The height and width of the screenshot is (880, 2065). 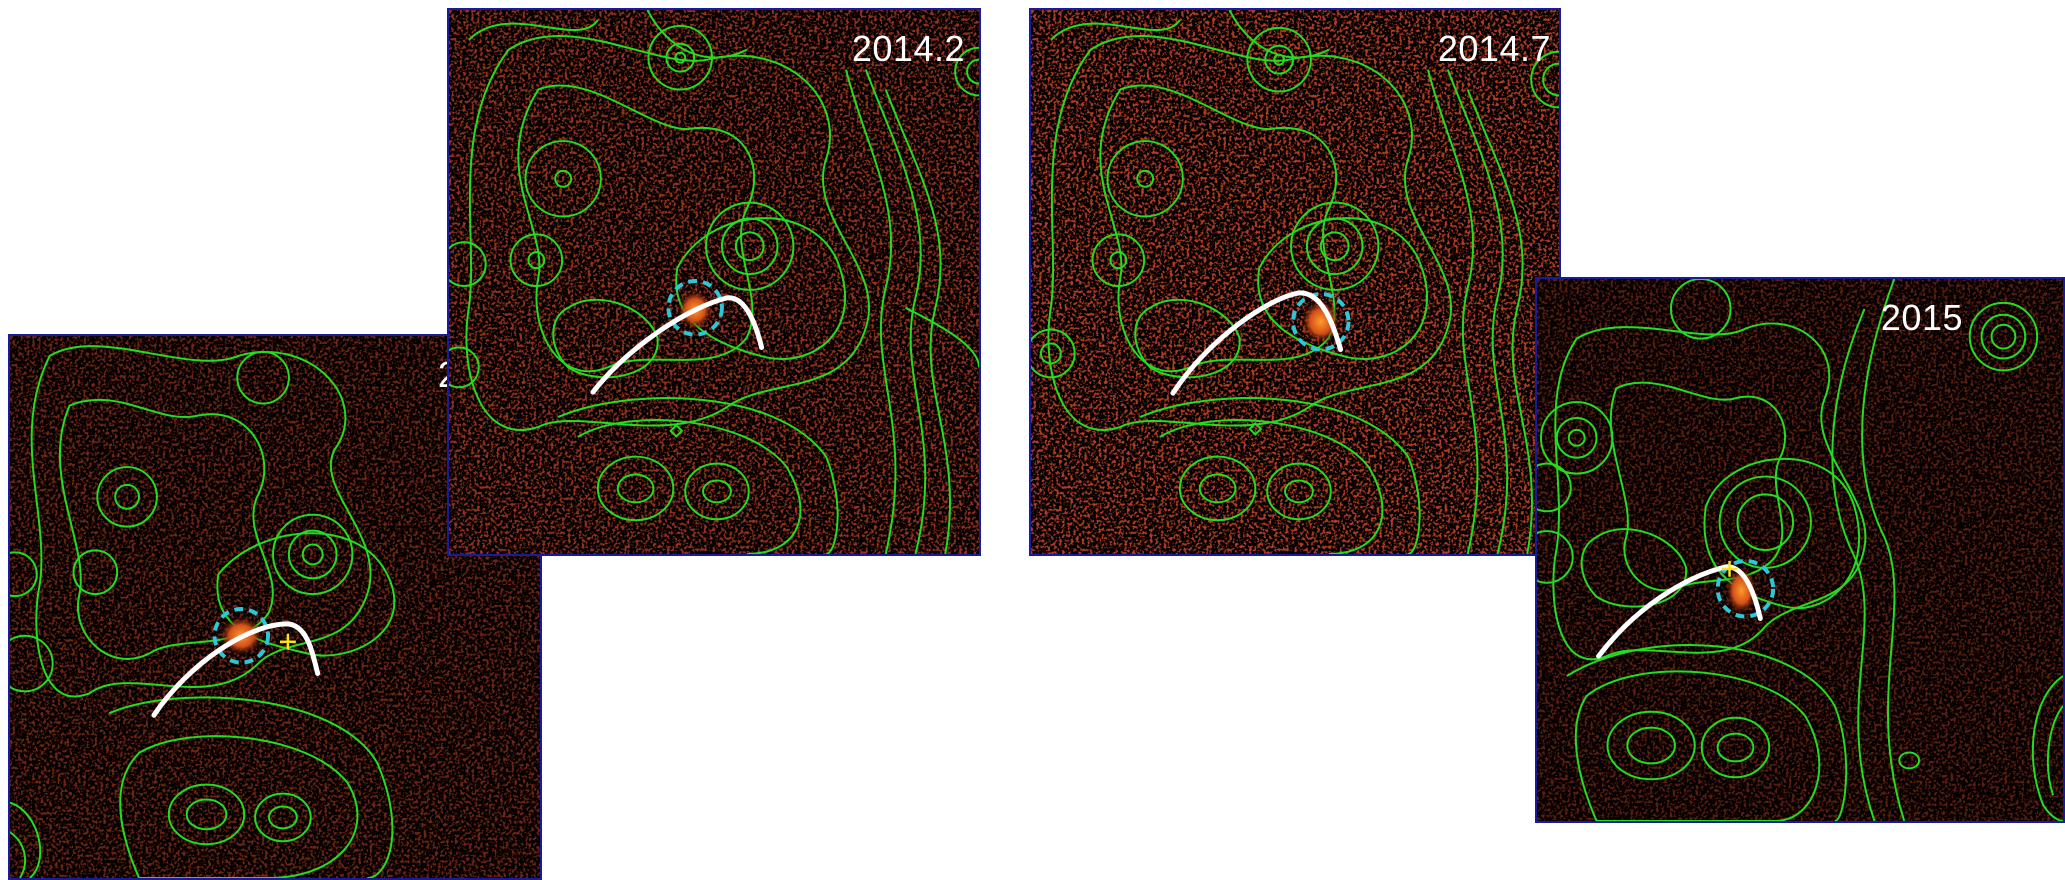 What do you see at coordinates (908, 48) in the screenshot?
I see `epoch-label: 2014.2` at bounding box center [908, 48].